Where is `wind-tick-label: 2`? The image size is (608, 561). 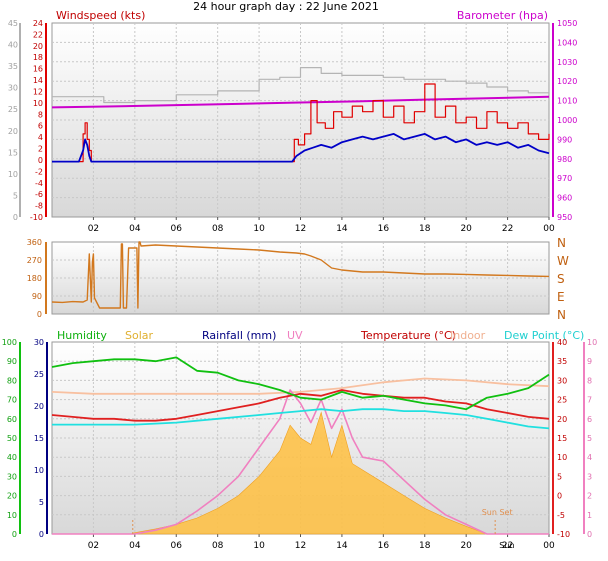
wind-tick-label: 2 is located at coordinates (40, 149).